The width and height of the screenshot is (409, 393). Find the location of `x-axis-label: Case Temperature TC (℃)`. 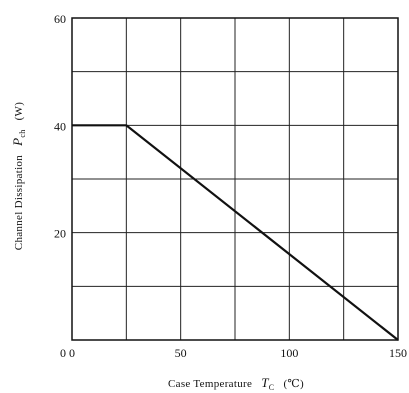

x-axis-label: Case Temperature TC (℃) is located at coordinates (236, 384).